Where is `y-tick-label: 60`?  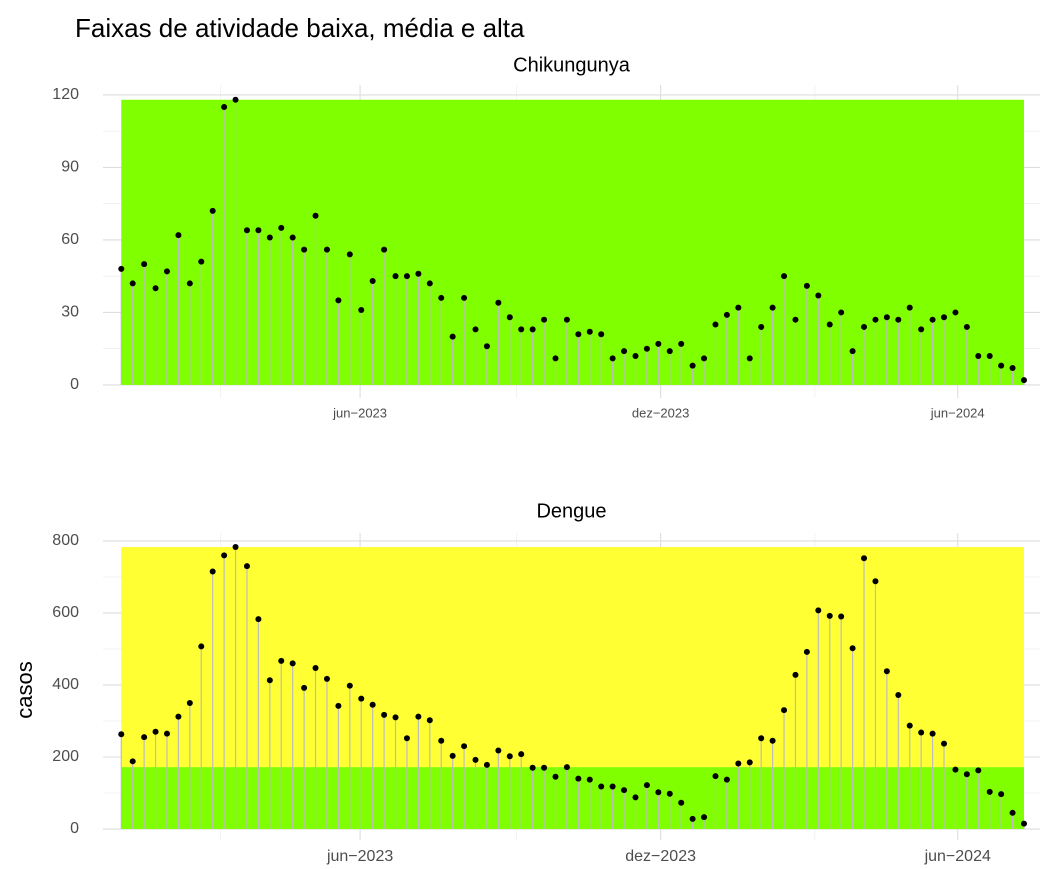
y-tick-label: 60 is located at coordinates (70, 239).